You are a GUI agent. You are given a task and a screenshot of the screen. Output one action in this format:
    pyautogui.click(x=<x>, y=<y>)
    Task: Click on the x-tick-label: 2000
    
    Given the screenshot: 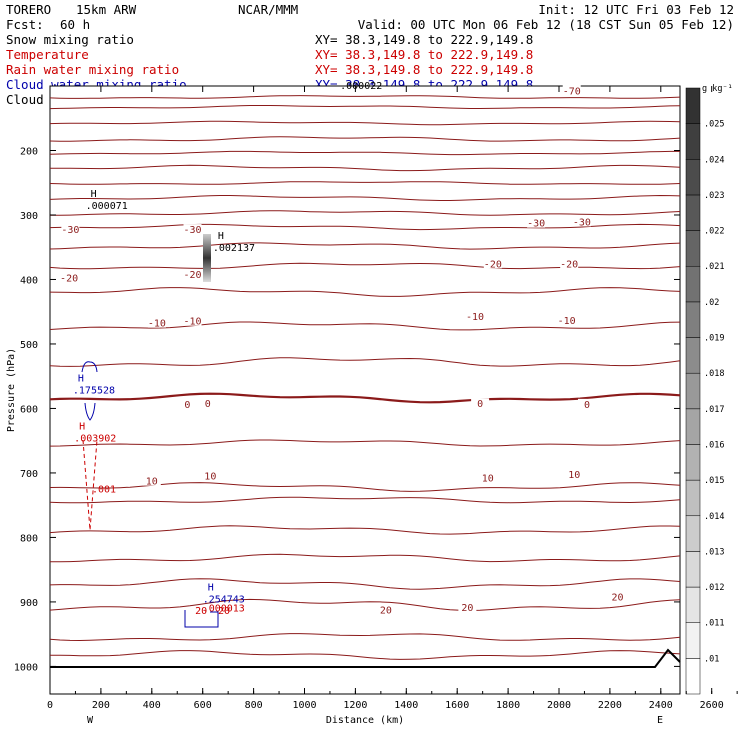 What is the action you would take?
    pyautogui.click(x=559, y=705)
    